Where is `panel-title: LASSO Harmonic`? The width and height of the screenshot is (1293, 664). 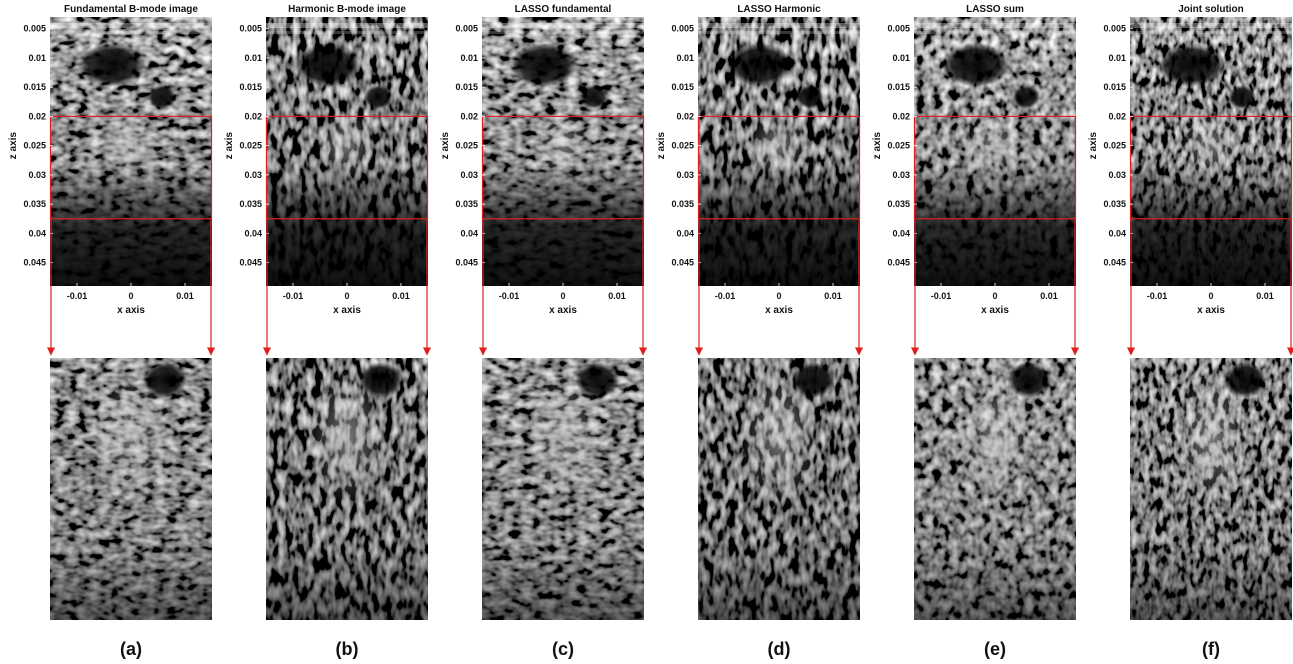 panel-title: LASSO Harmonic is located at coordinates (779, 9).